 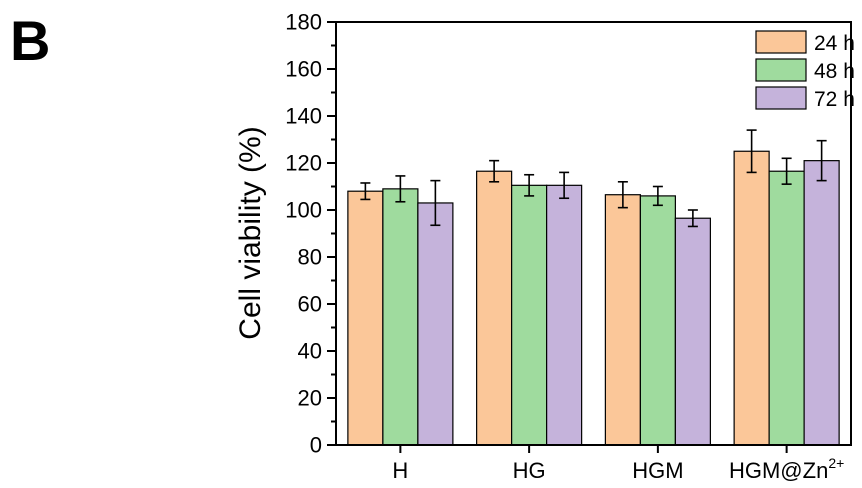 I want to click on legend: 24 h 48 h 72 h, so click(x=805, y=70).